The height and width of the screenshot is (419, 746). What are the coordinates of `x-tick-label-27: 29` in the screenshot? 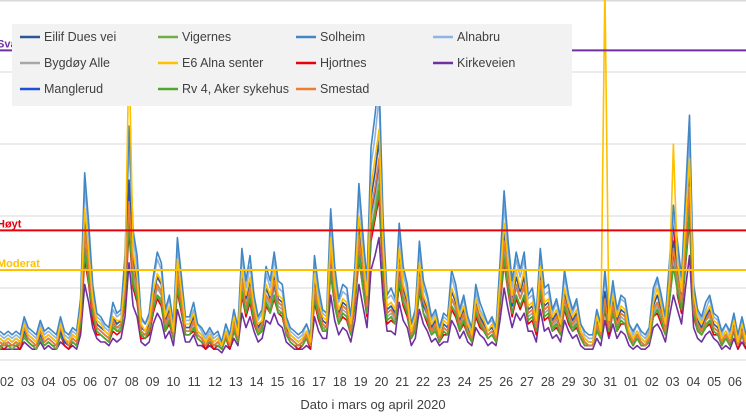 It's located at (569, 382).